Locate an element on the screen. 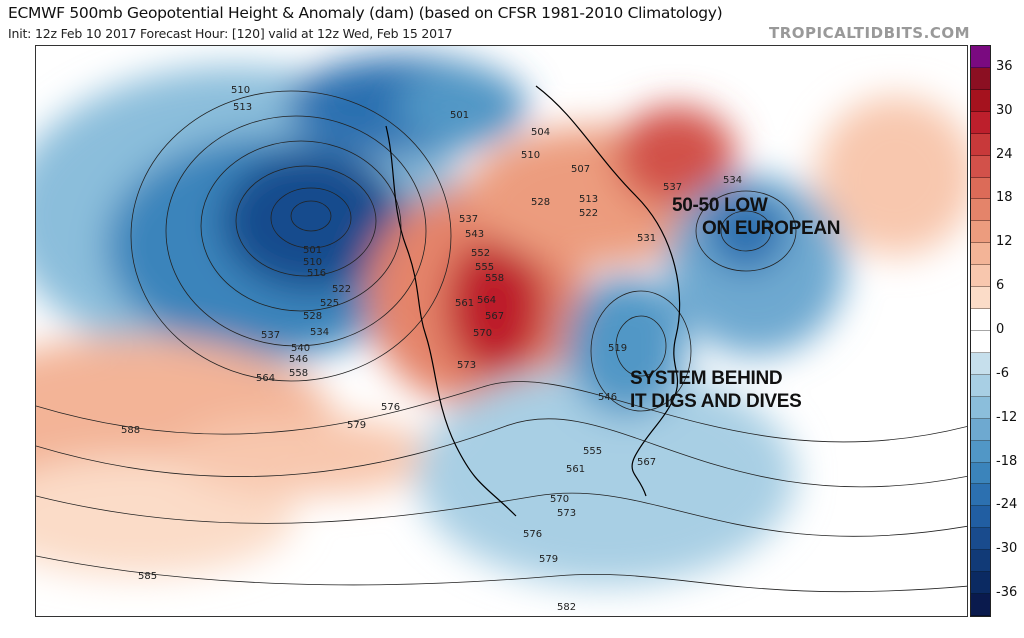 This screenshot has width=1024, height=638. colorbar-label: -24 is located at coordinates (1007, 505).